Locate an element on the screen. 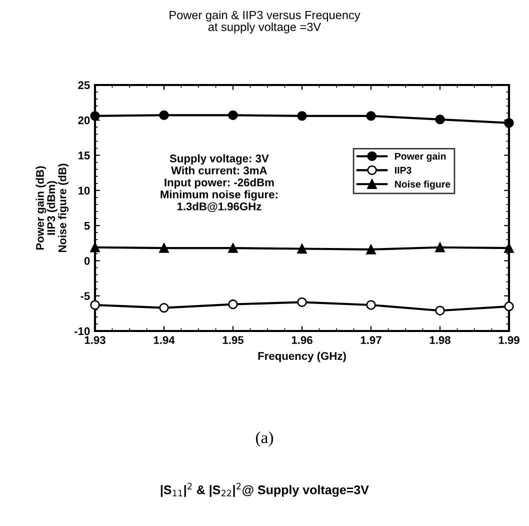 Image resolution: width=529 pixels, height=526 pixels. y-tick-label: -5 is located at coordinates (85, 296).